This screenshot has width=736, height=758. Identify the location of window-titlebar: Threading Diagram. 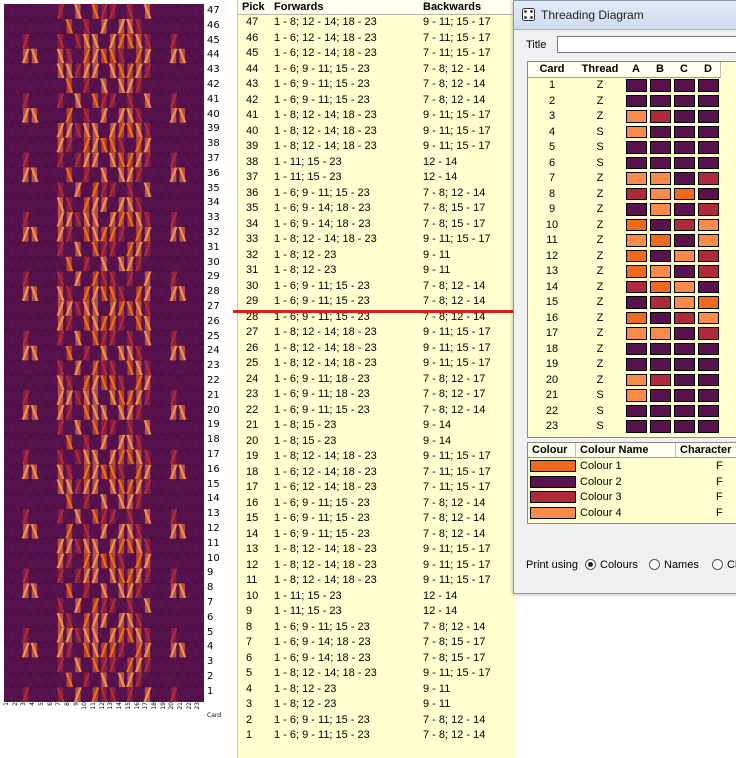
(625, 15).